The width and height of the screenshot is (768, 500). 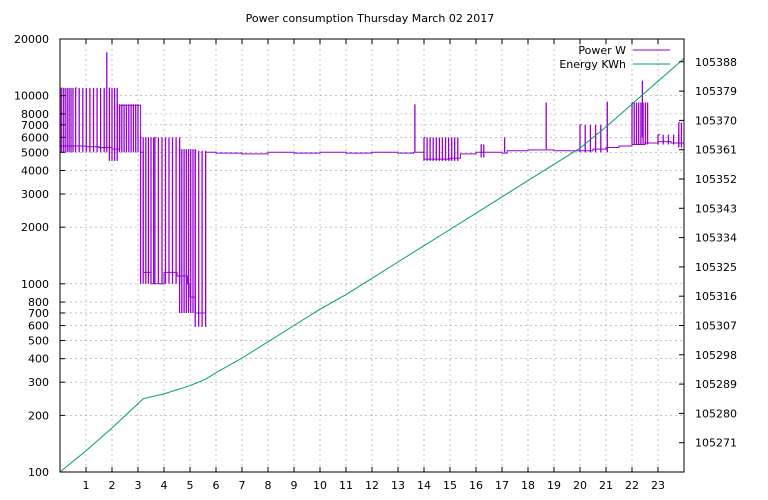 What do you see at coordinates (35, 114) in the screenshot?
I see `y-left-tick-label: 8000` at bounding box center [35, 114].